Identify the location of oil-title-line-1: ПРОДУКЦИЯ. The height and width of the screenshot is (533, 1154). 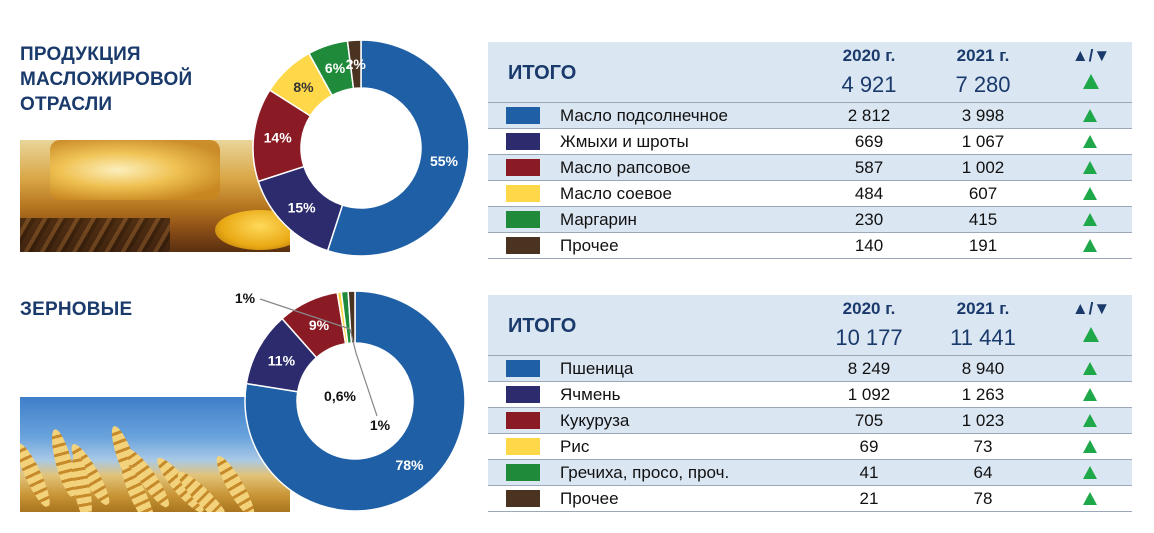
(80, 54).